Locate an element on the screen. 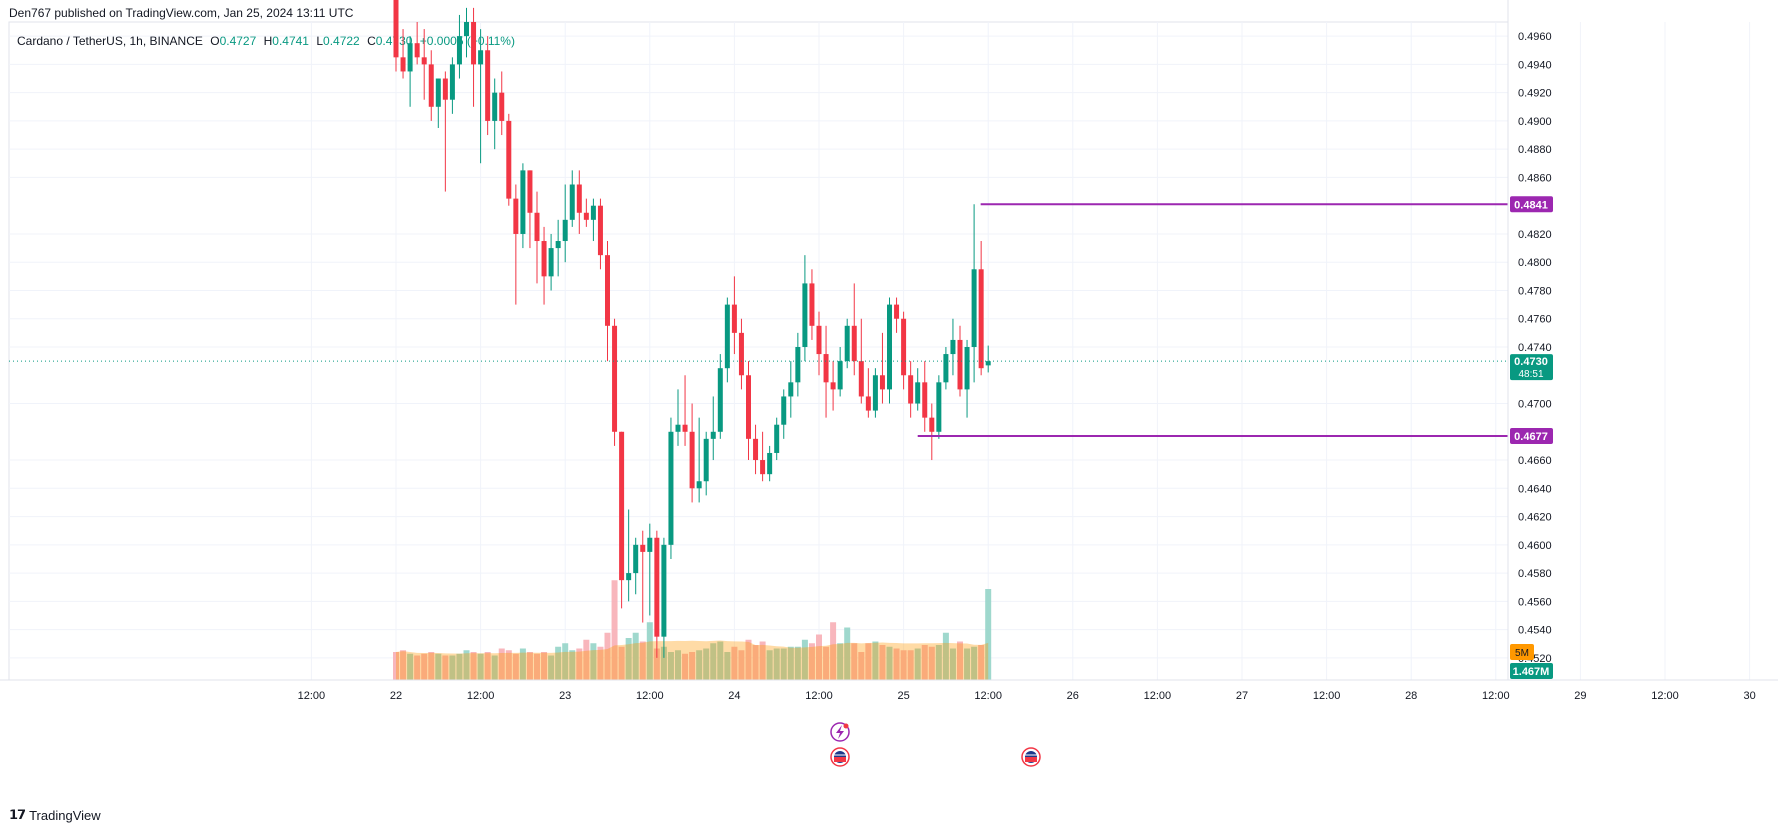 This screenshot has width=1778, height=833. countdown-label: 48:51 is located at coordinates (1530, 374).